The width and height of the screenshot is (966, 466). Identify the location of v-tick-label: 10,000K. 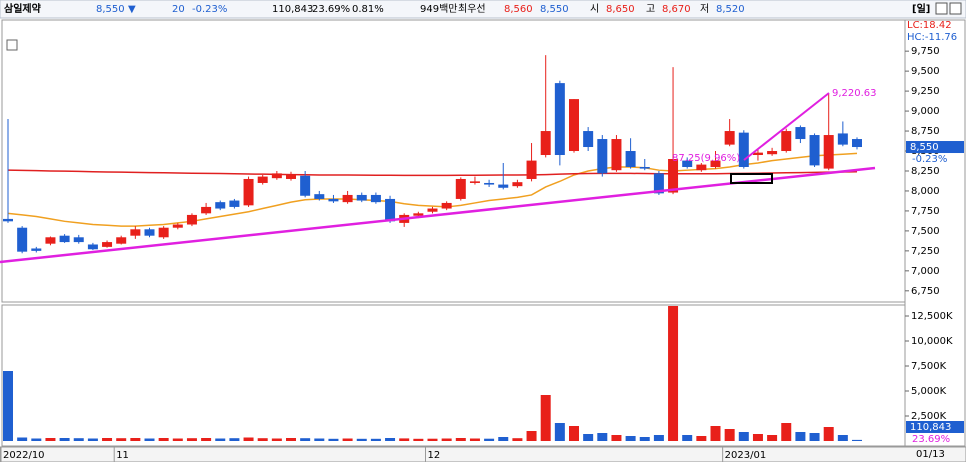
(932, 341).